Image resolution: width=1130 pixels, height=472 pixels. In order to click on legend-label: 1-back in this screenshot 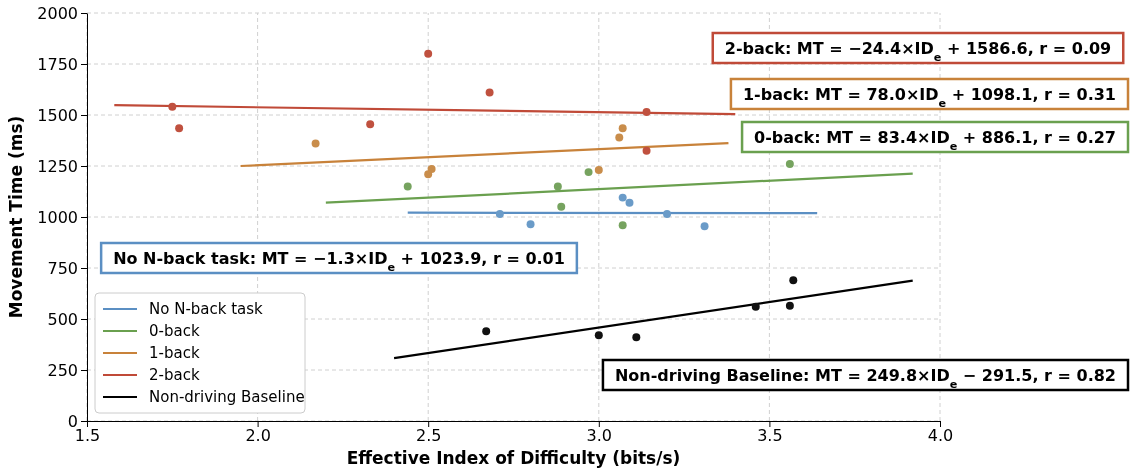, I will do `click(174, 353)`.